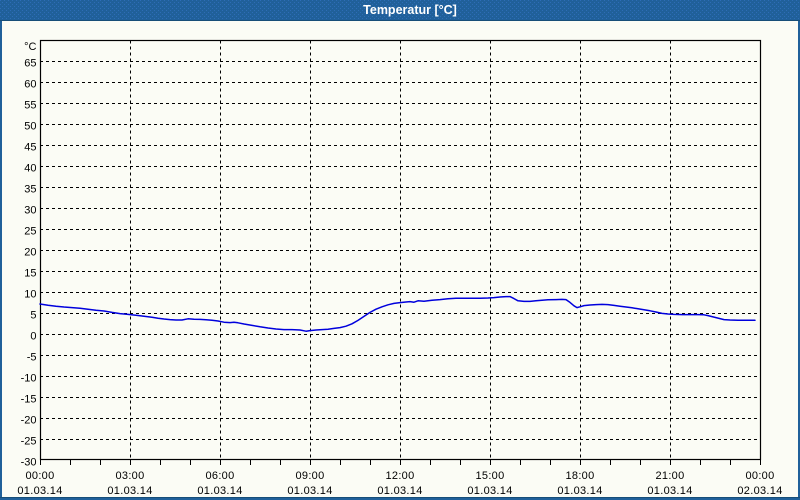 Image resolution: width=800 pixels, height=500 pixels. I want to click on svg-text: 45, so click(30, 148).